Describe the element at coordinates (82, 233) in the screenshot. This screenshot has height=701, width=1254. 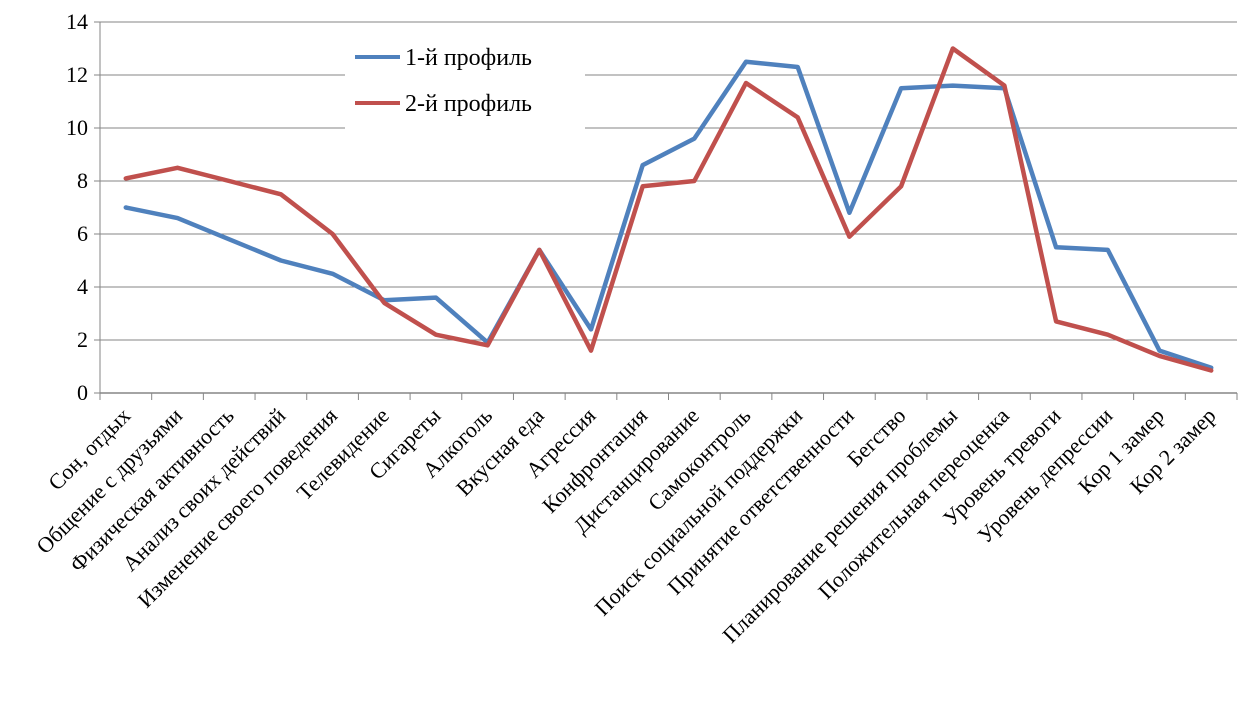
I see `y-tick-label: 6` at that location.